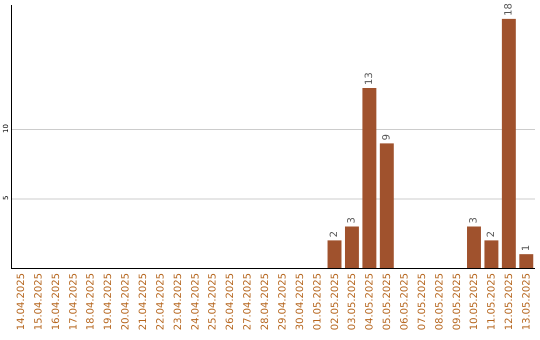 This screenshot has height=340, width=540. I want to click on x-tick-label: 26.04.2025, so click(230, 301).